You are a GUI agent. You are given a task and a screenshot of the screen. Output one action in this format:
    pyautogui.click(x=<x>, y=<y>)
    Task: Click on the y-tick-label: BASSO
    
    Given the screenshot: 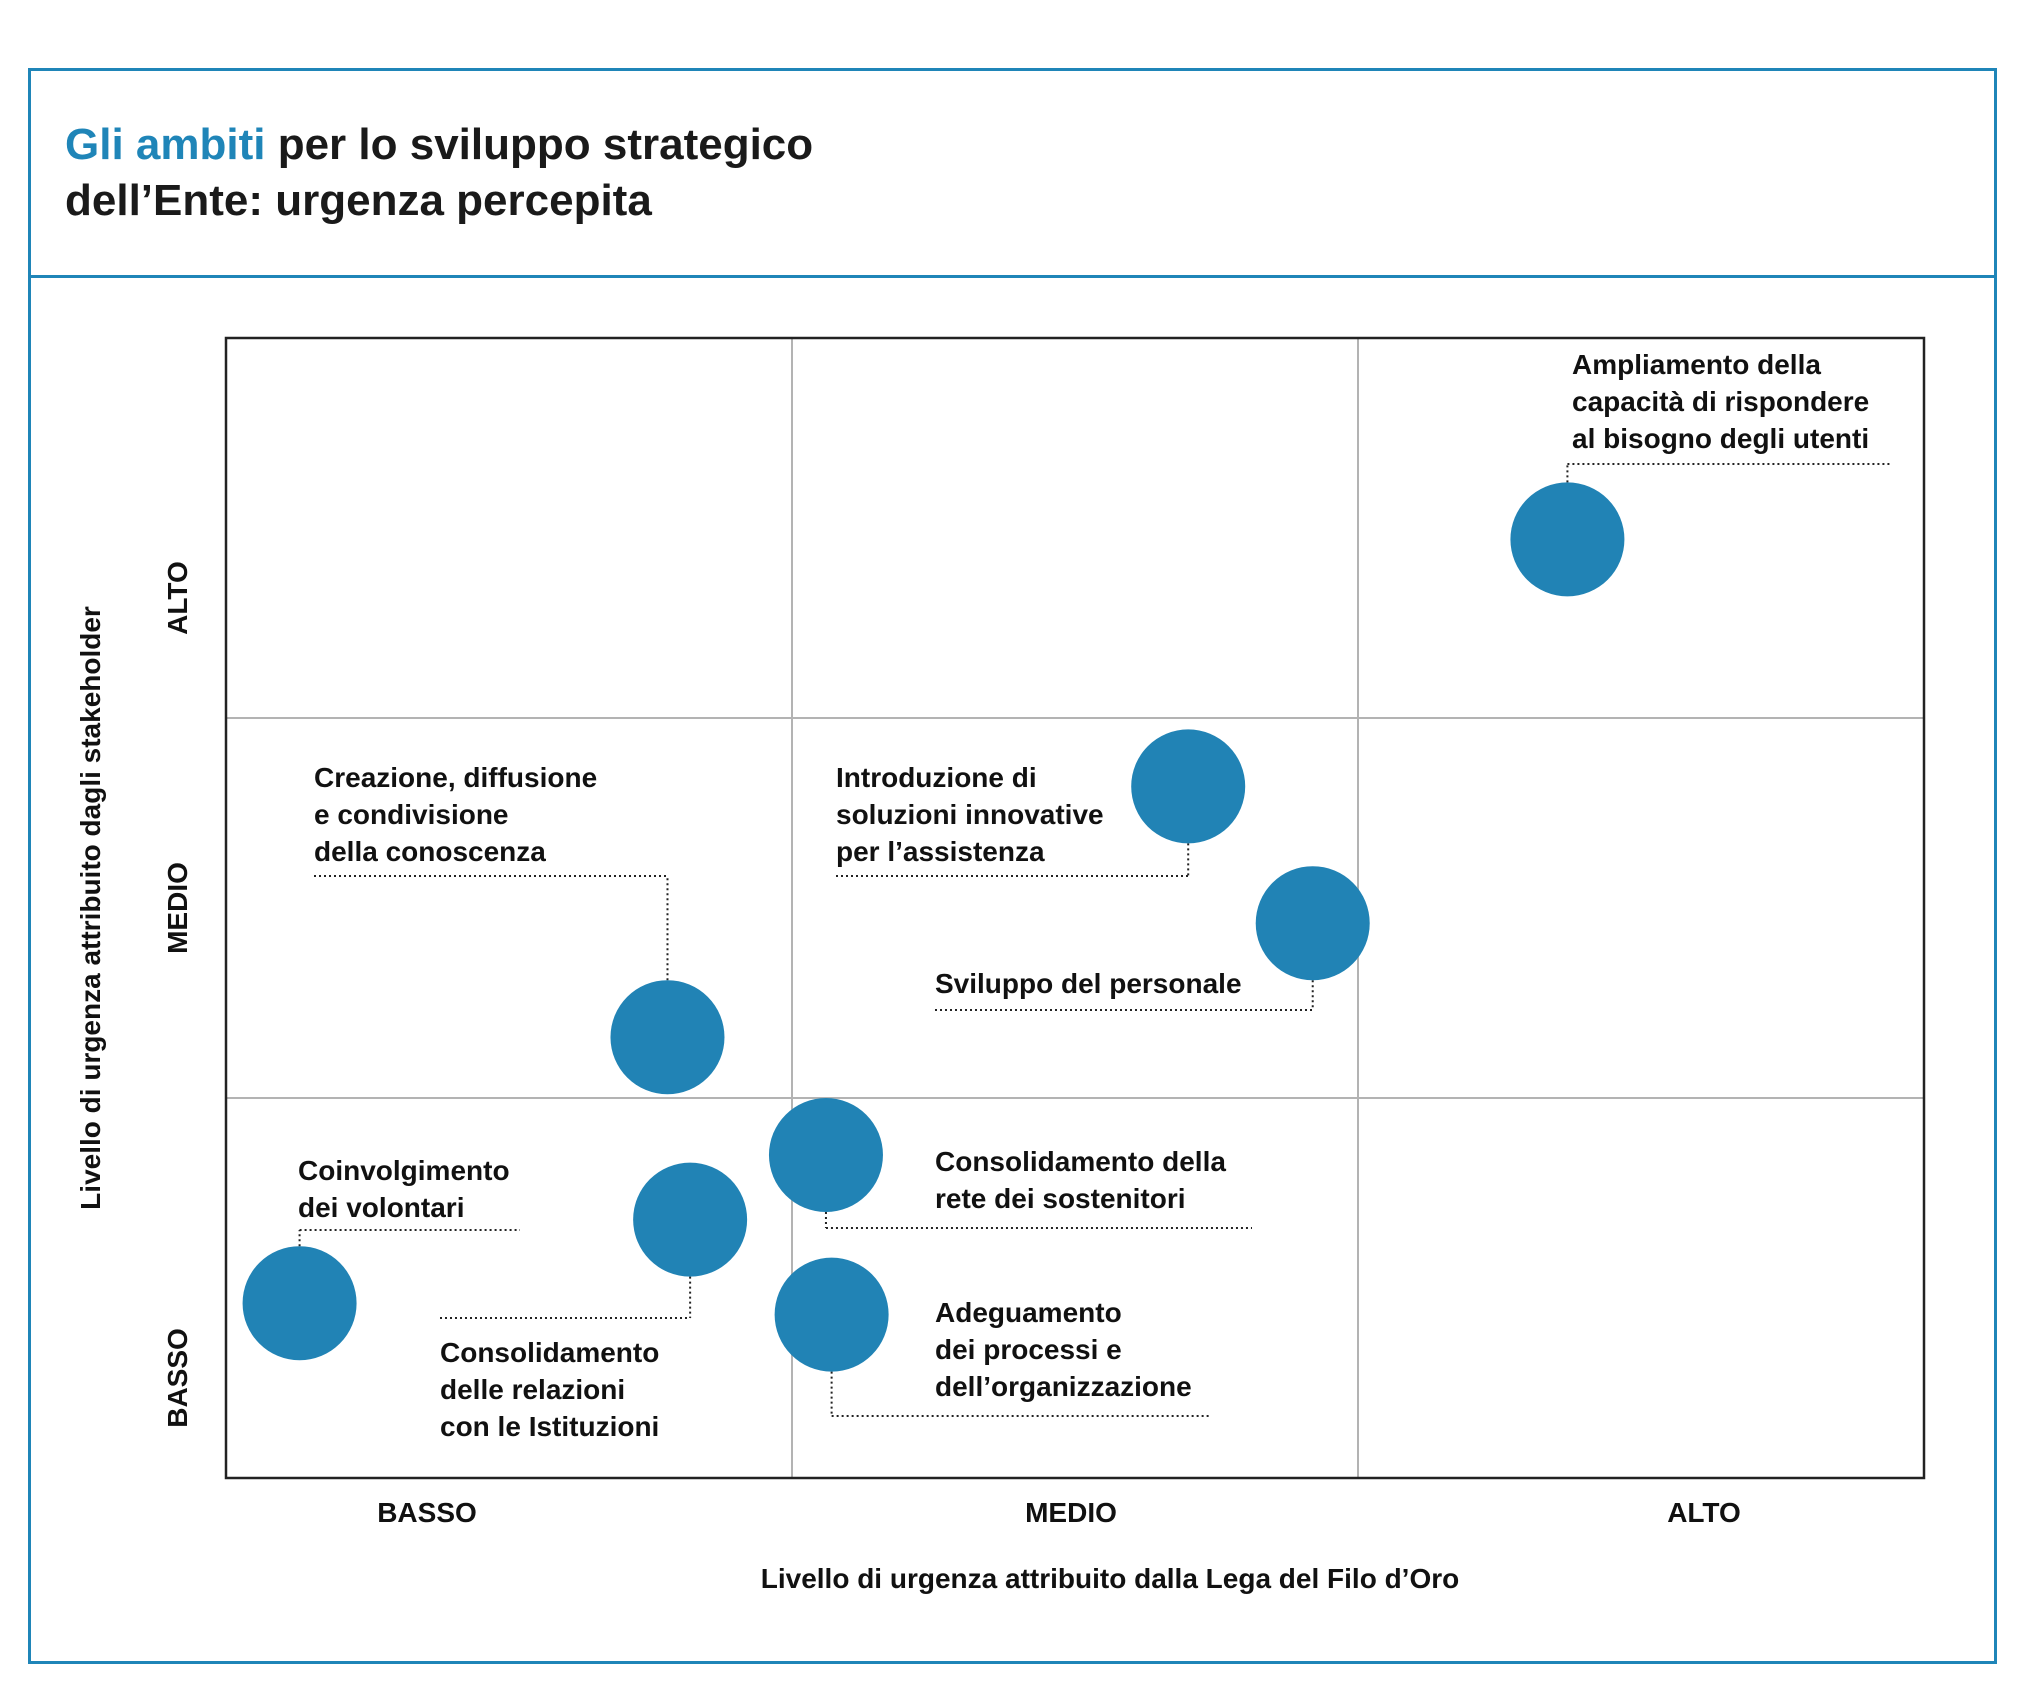 What is the action you would take?
    pyautogui.click(x=177, y=1378)
    